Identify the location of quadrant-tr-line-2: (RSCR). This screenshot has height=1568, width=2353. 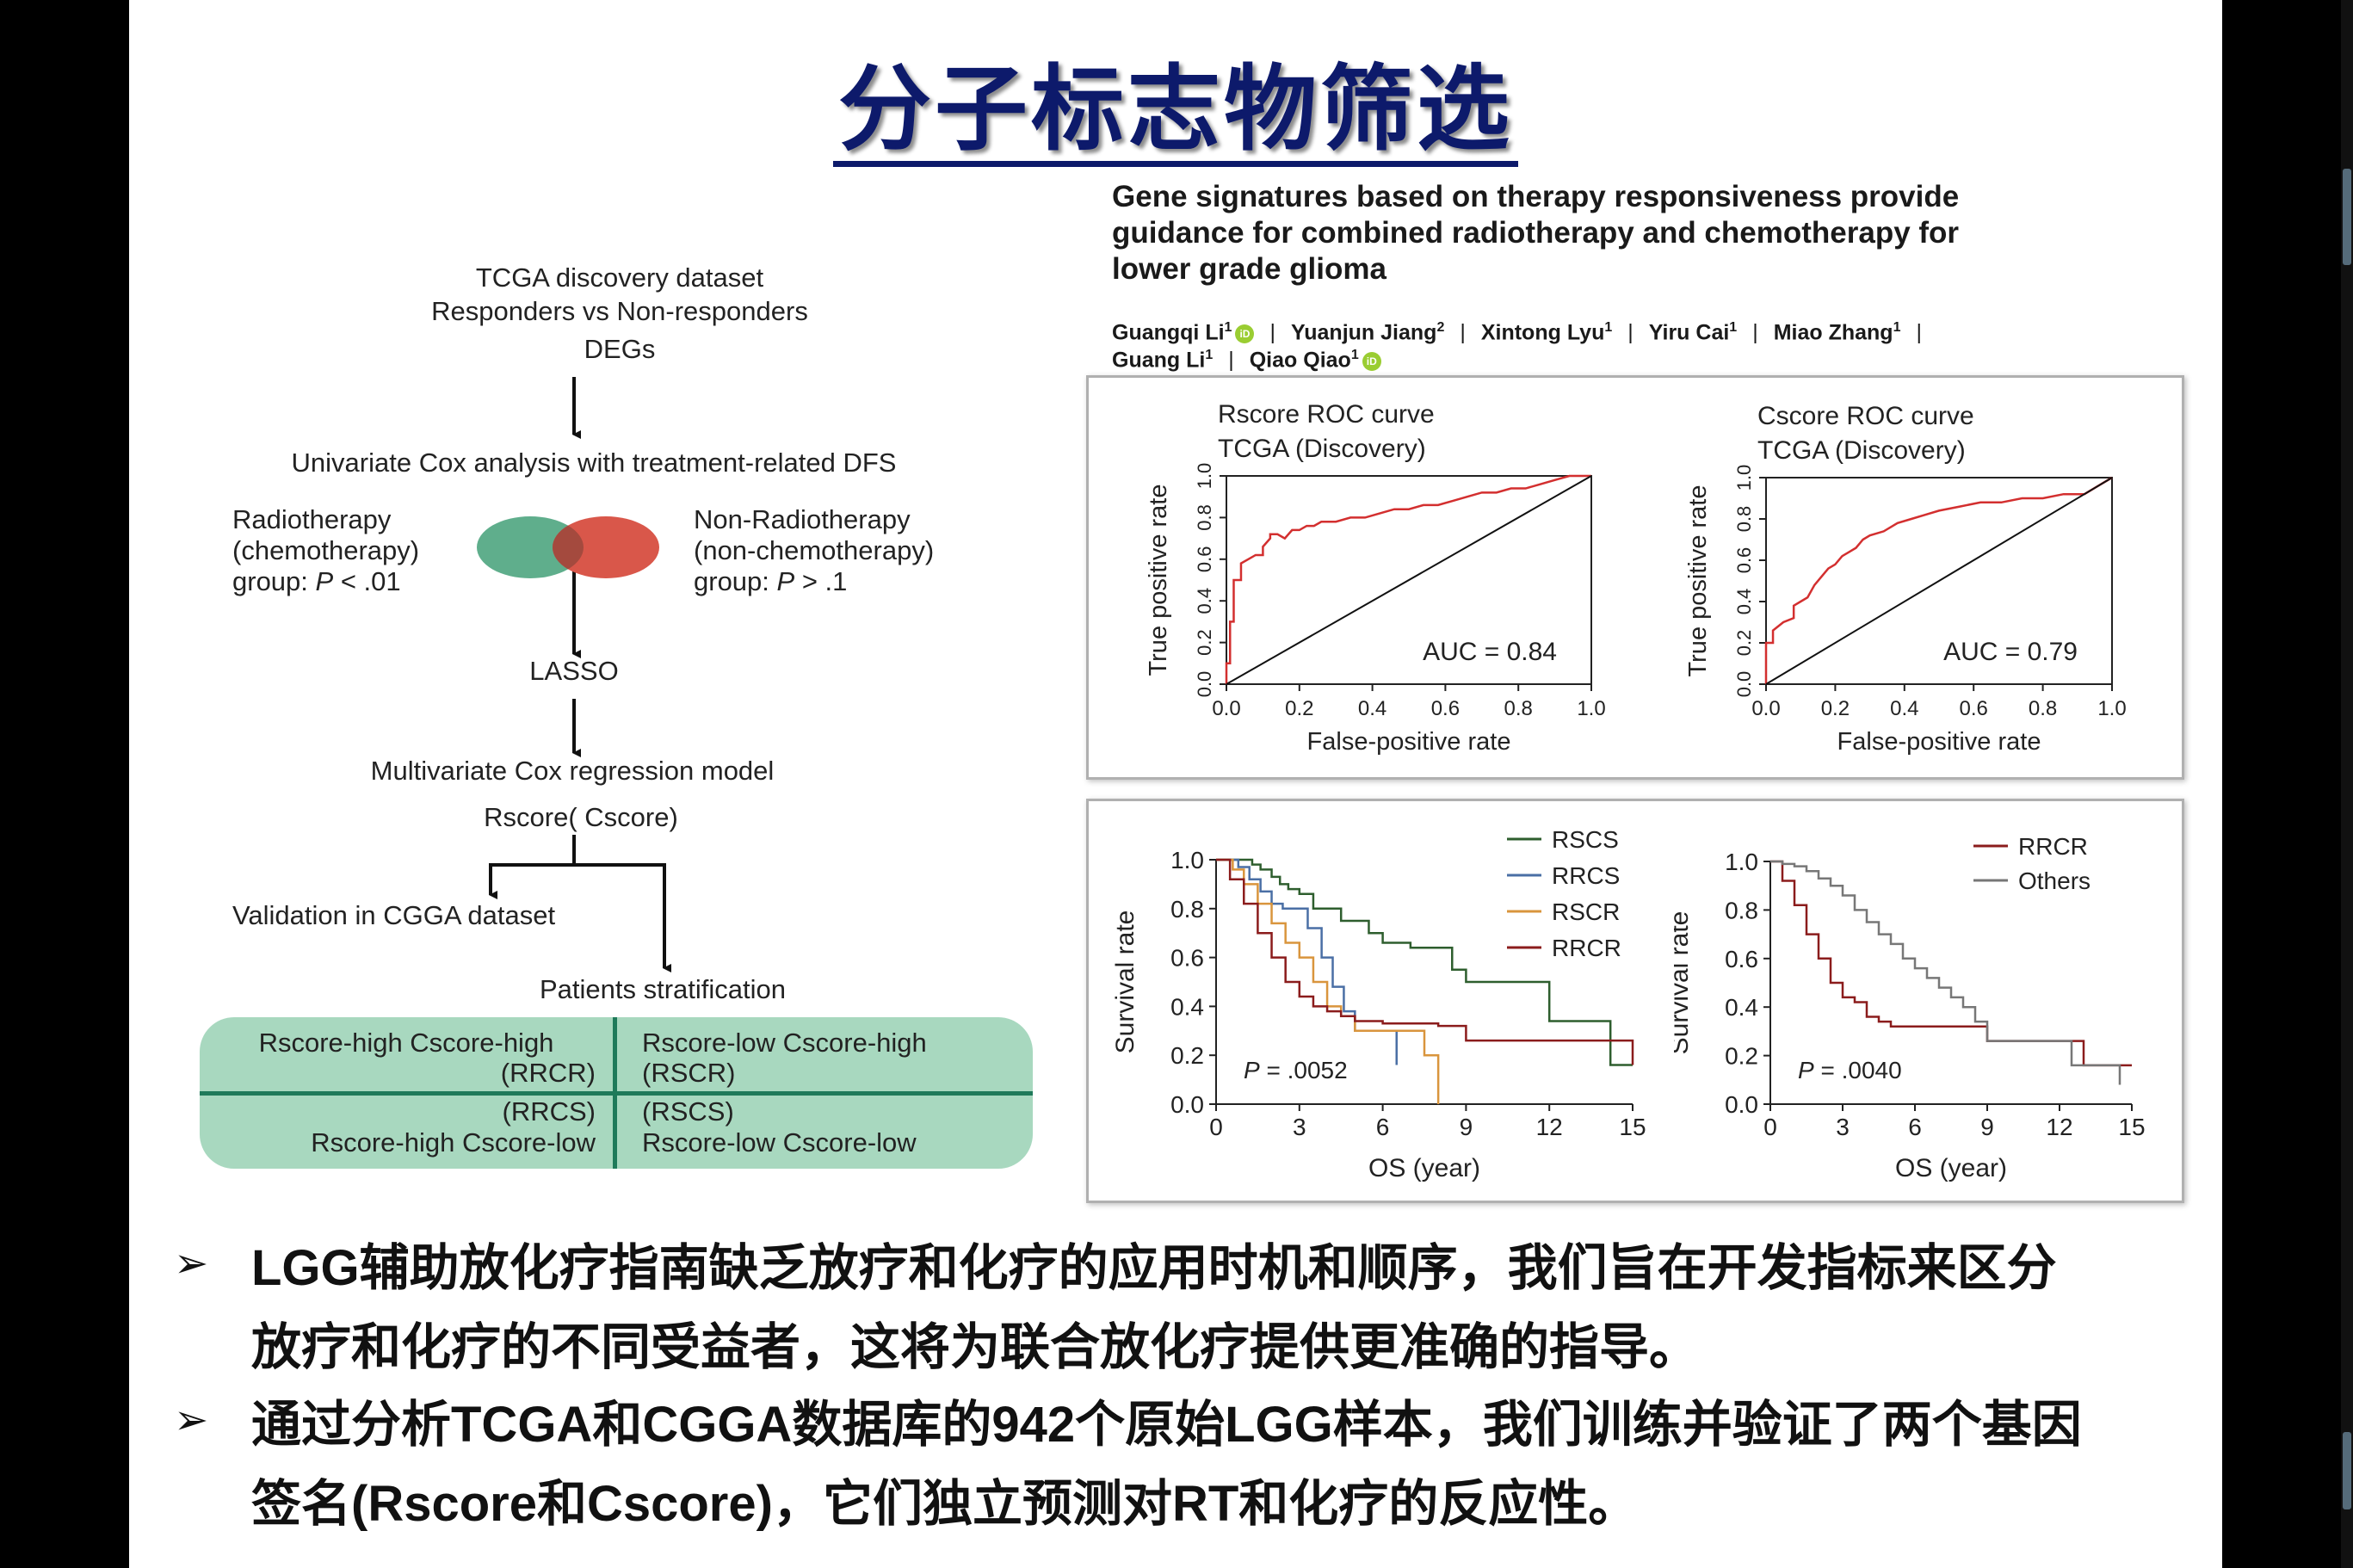
(689, 1073).